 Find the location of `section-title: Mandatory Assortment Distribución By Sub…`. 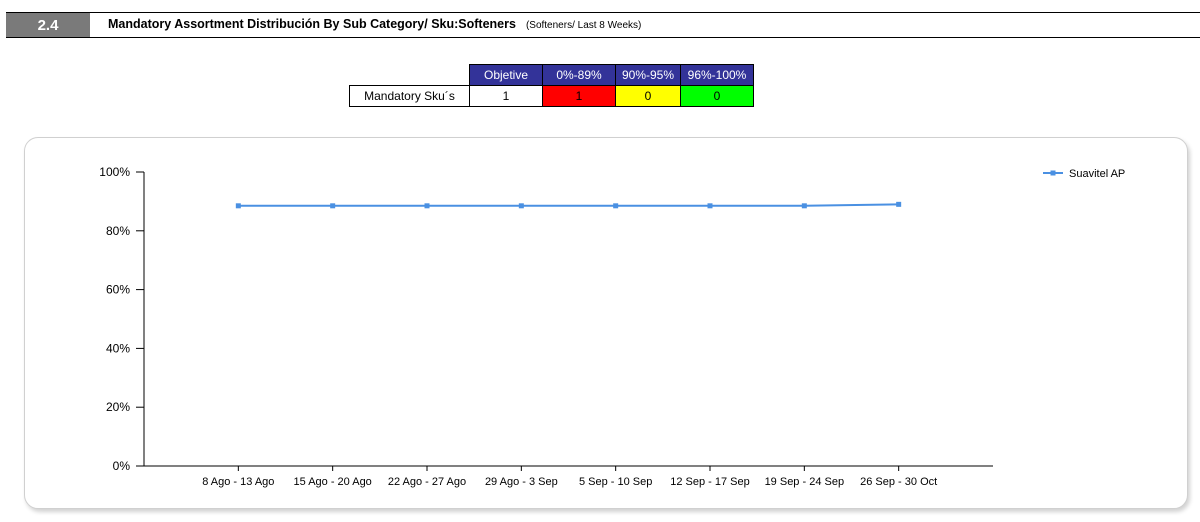

section-title: Mandatory Assortment Distribución By Sub… is located at coordinates (374, 24).